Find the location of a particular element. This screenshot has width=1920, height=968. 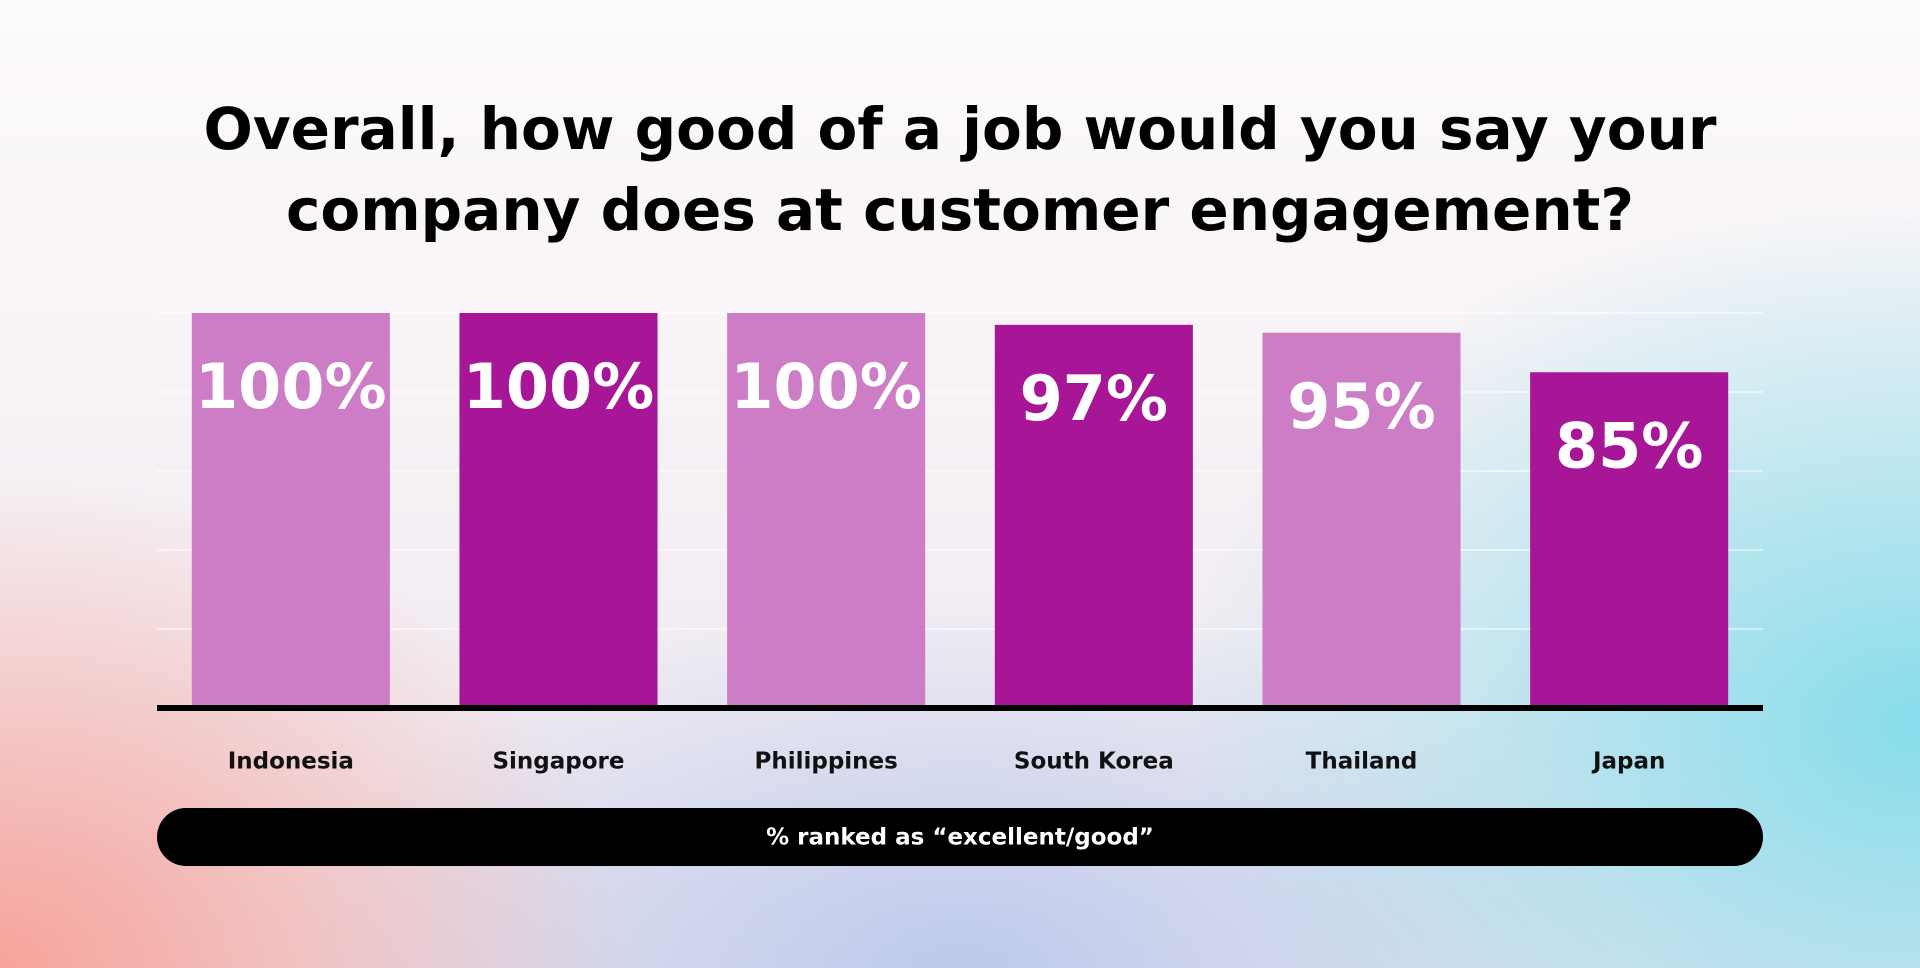

value-label: 97% is located at coordinates (1094, 398).